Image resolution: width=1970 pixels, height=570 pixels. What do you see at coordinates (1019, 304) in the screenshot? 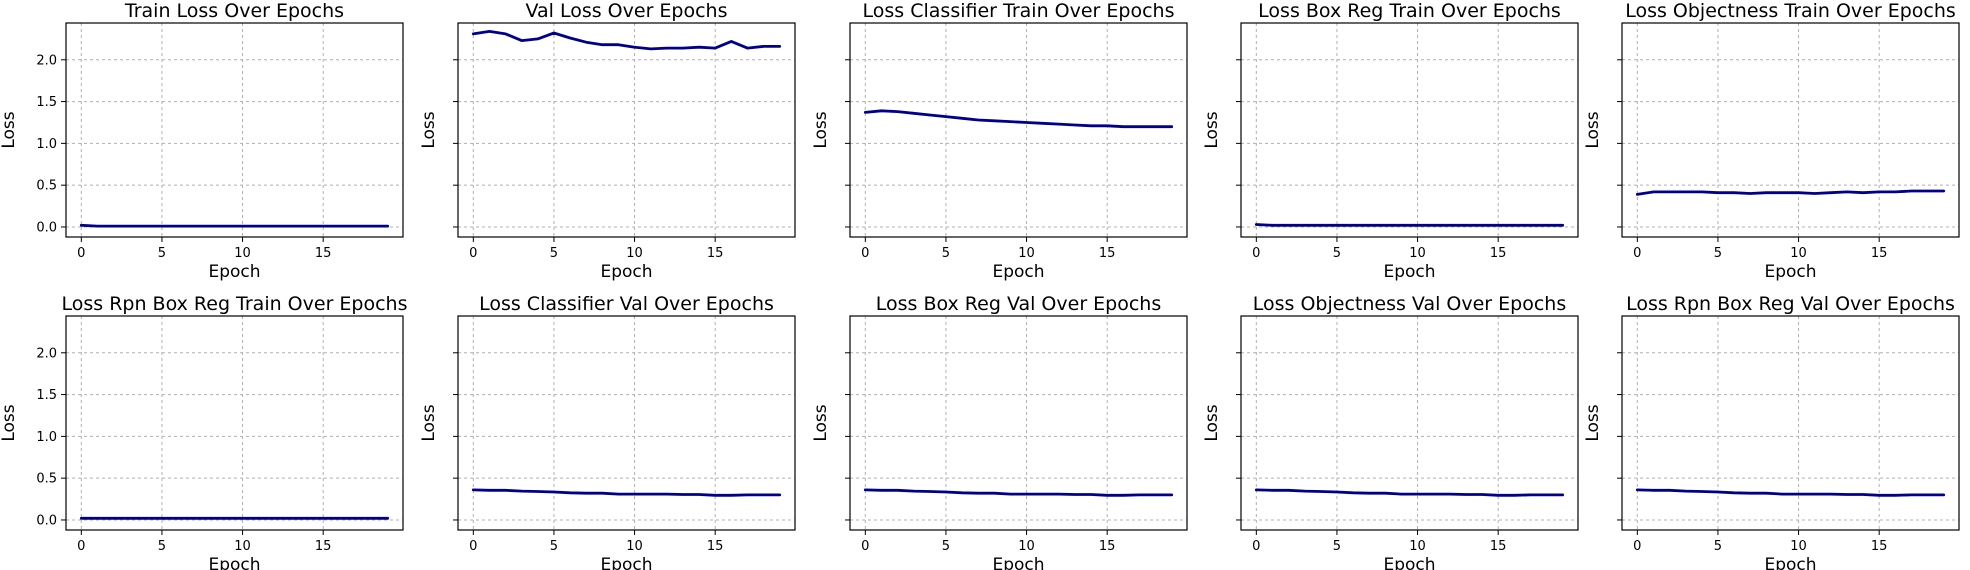
I see `chart-title: Loss Box Reg Val Over Epochs` at bounding box center [1019, 304].